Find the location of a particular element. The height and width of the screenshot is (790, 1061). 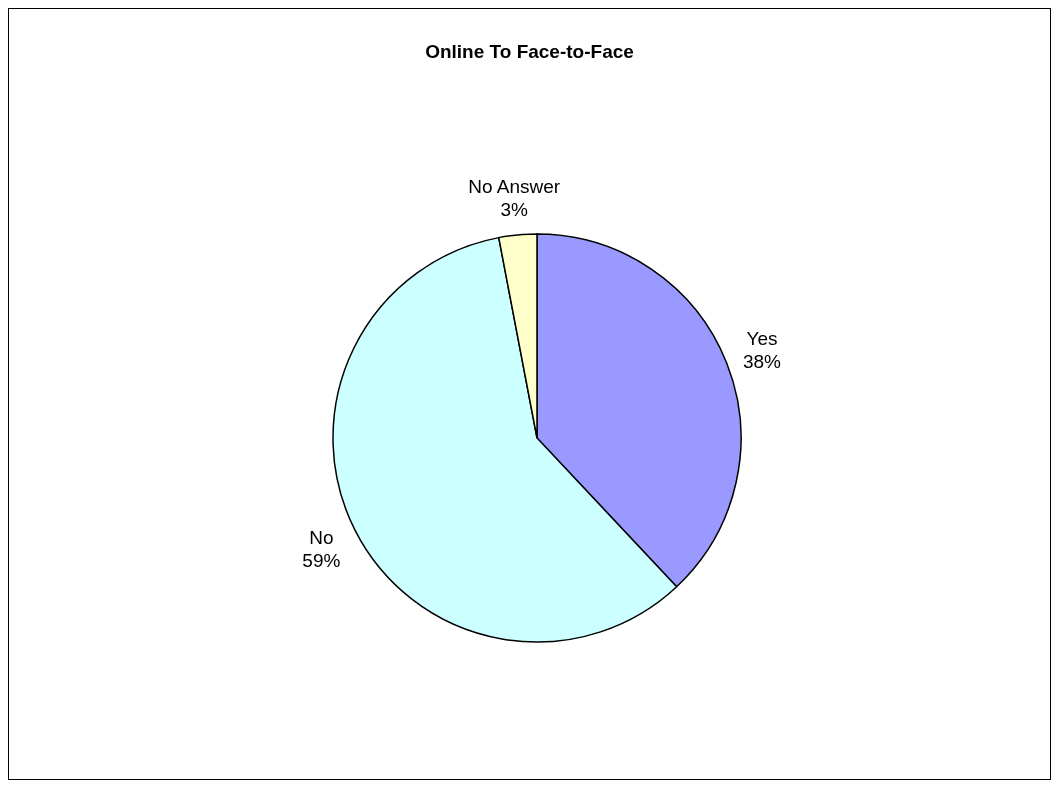

slice-label: No Answer is located at coordinates (514, 187).